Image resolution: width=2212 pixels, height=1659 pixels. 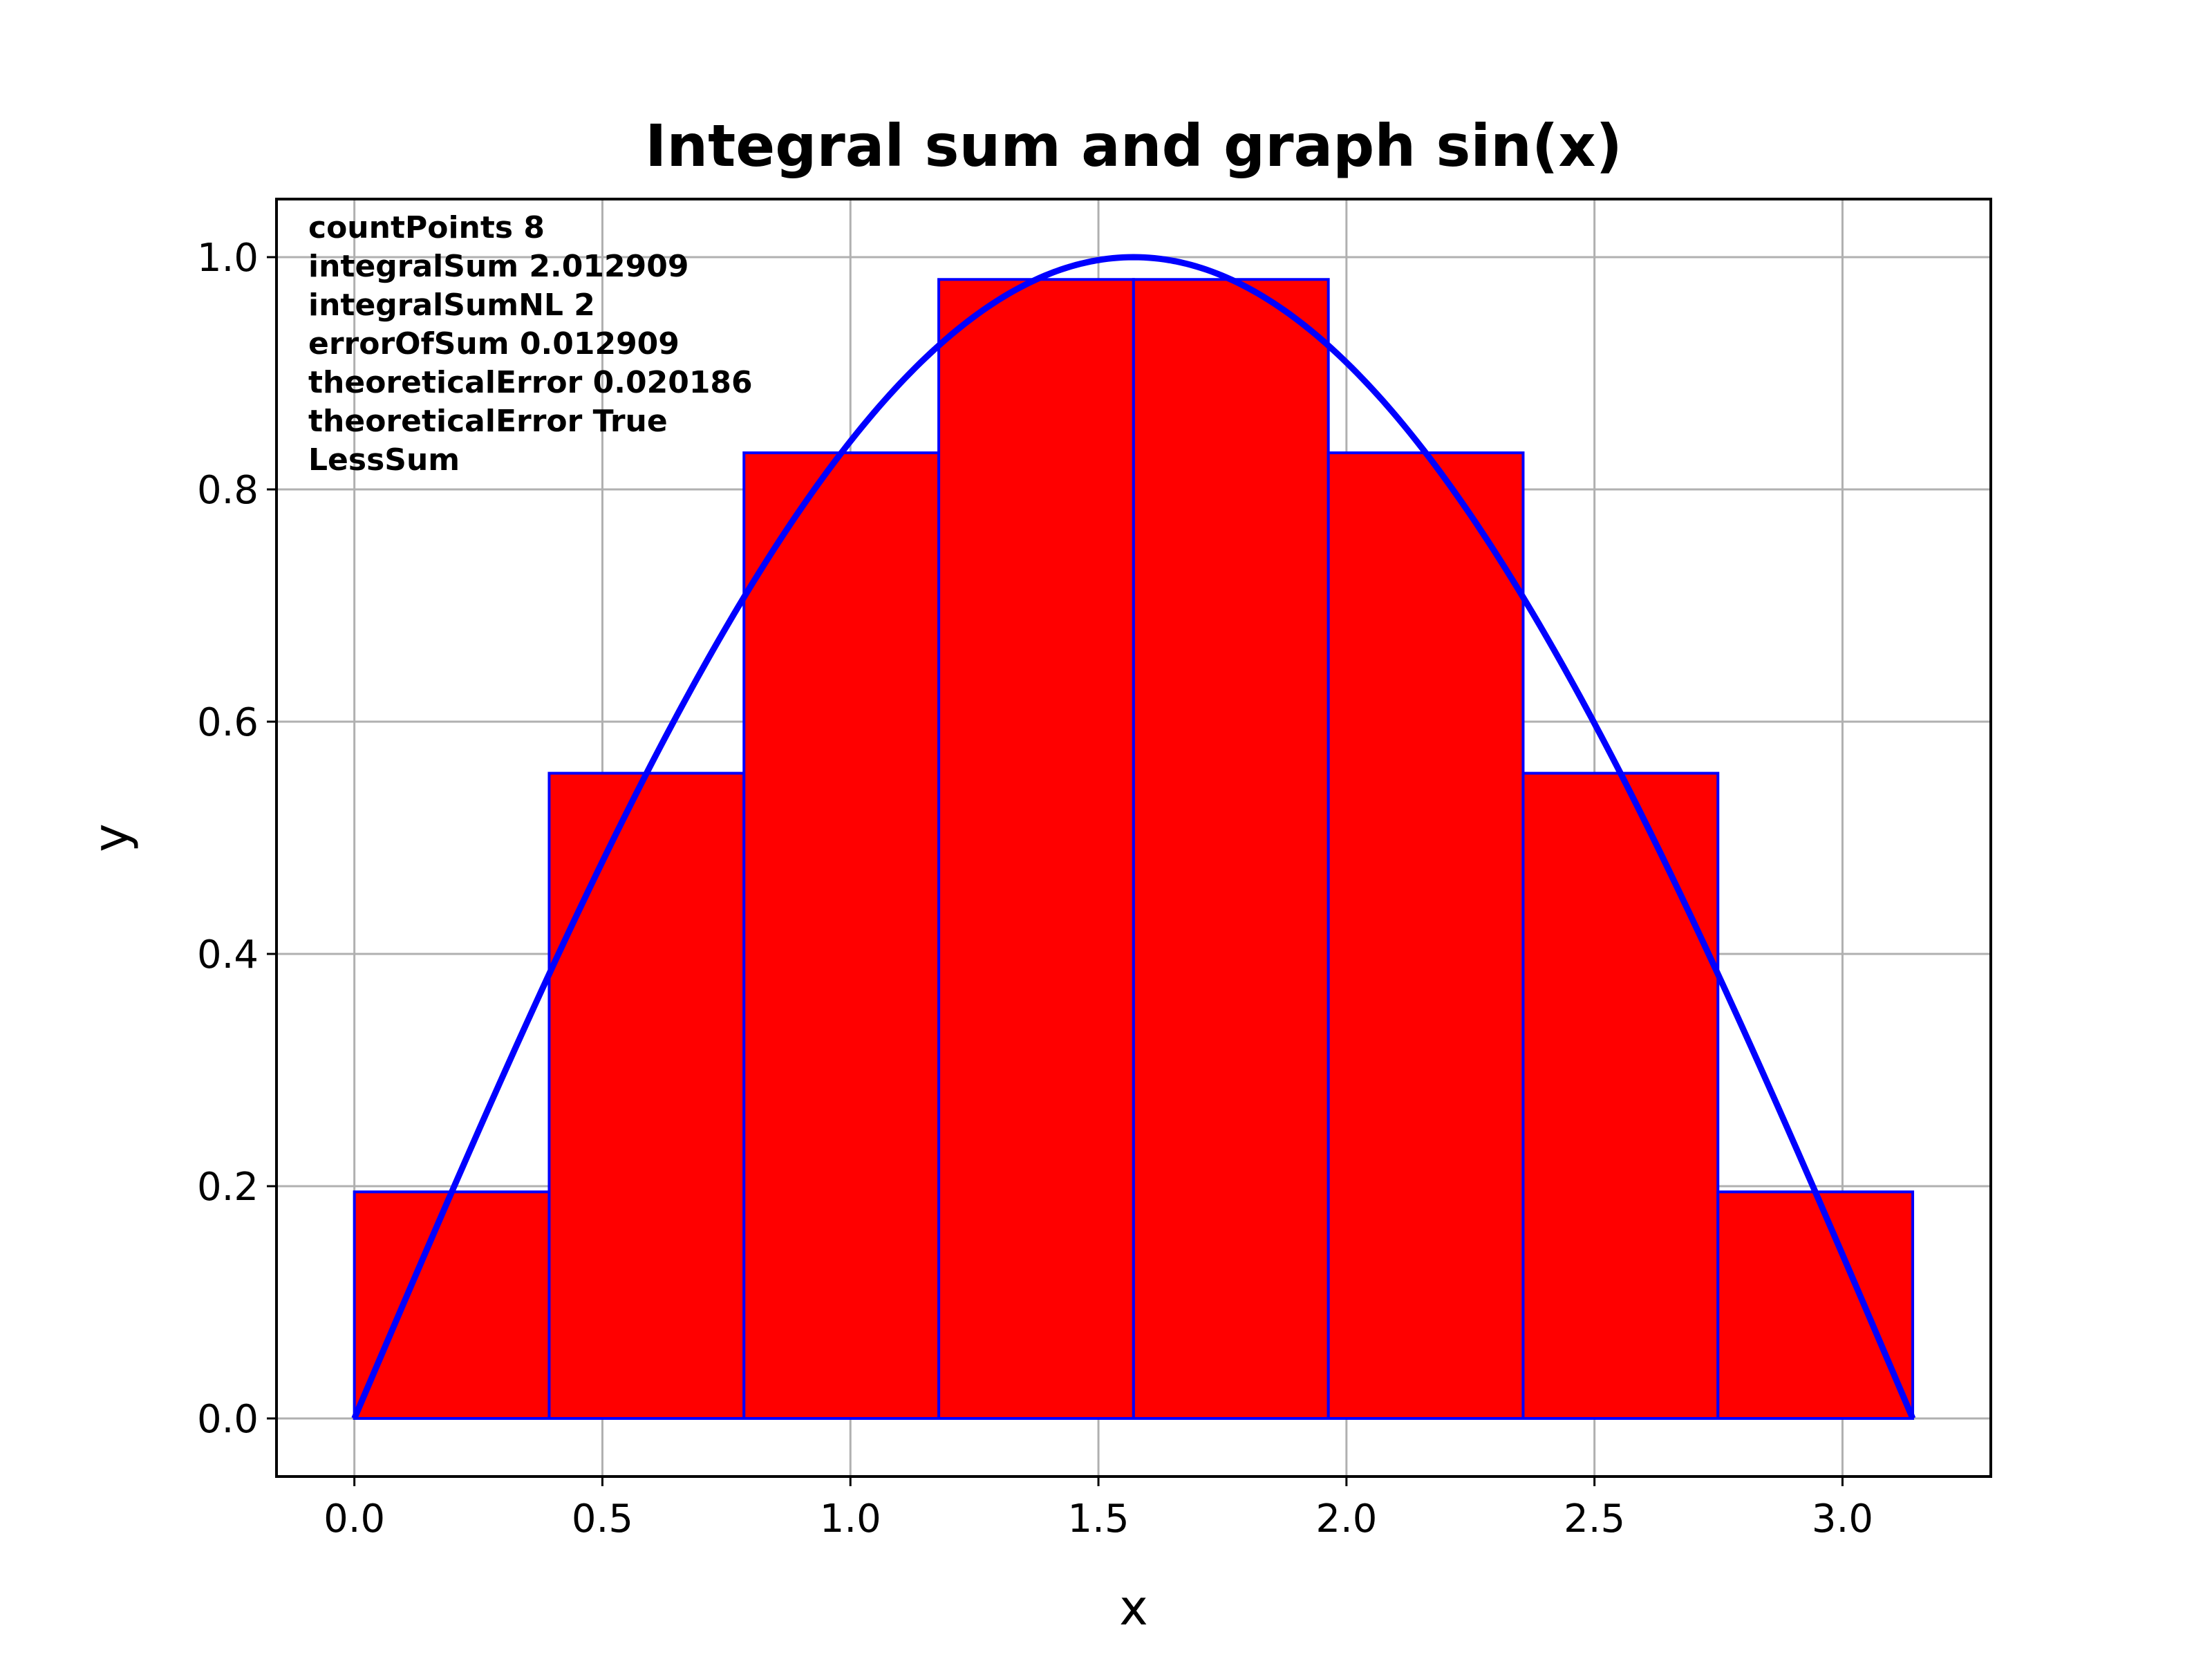 I want to click on x-axis-label: x, so click(x=1133, y=1608).